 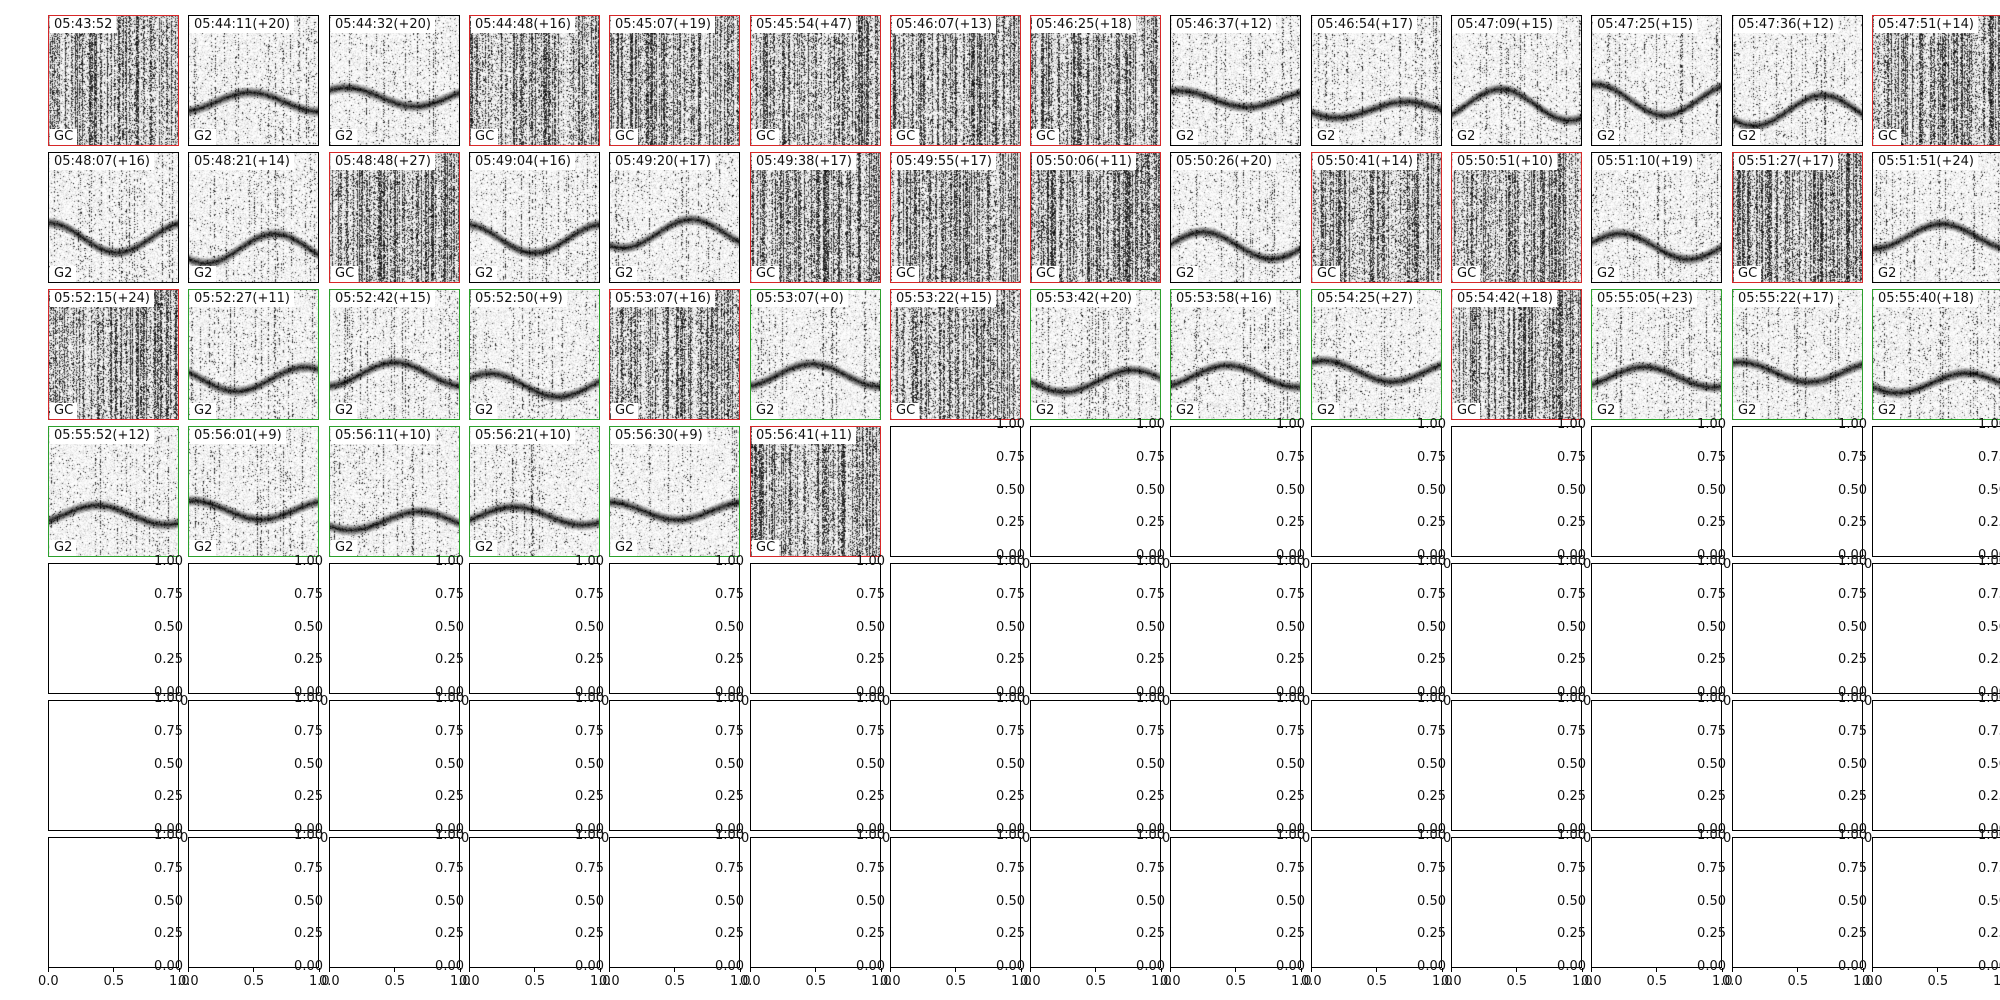 What do you see at coordinates (1376, 354) in the screenshot?
I see `spectrogram-panel: 05:54:25(+27) G2` at bounding box center [1376, 354].